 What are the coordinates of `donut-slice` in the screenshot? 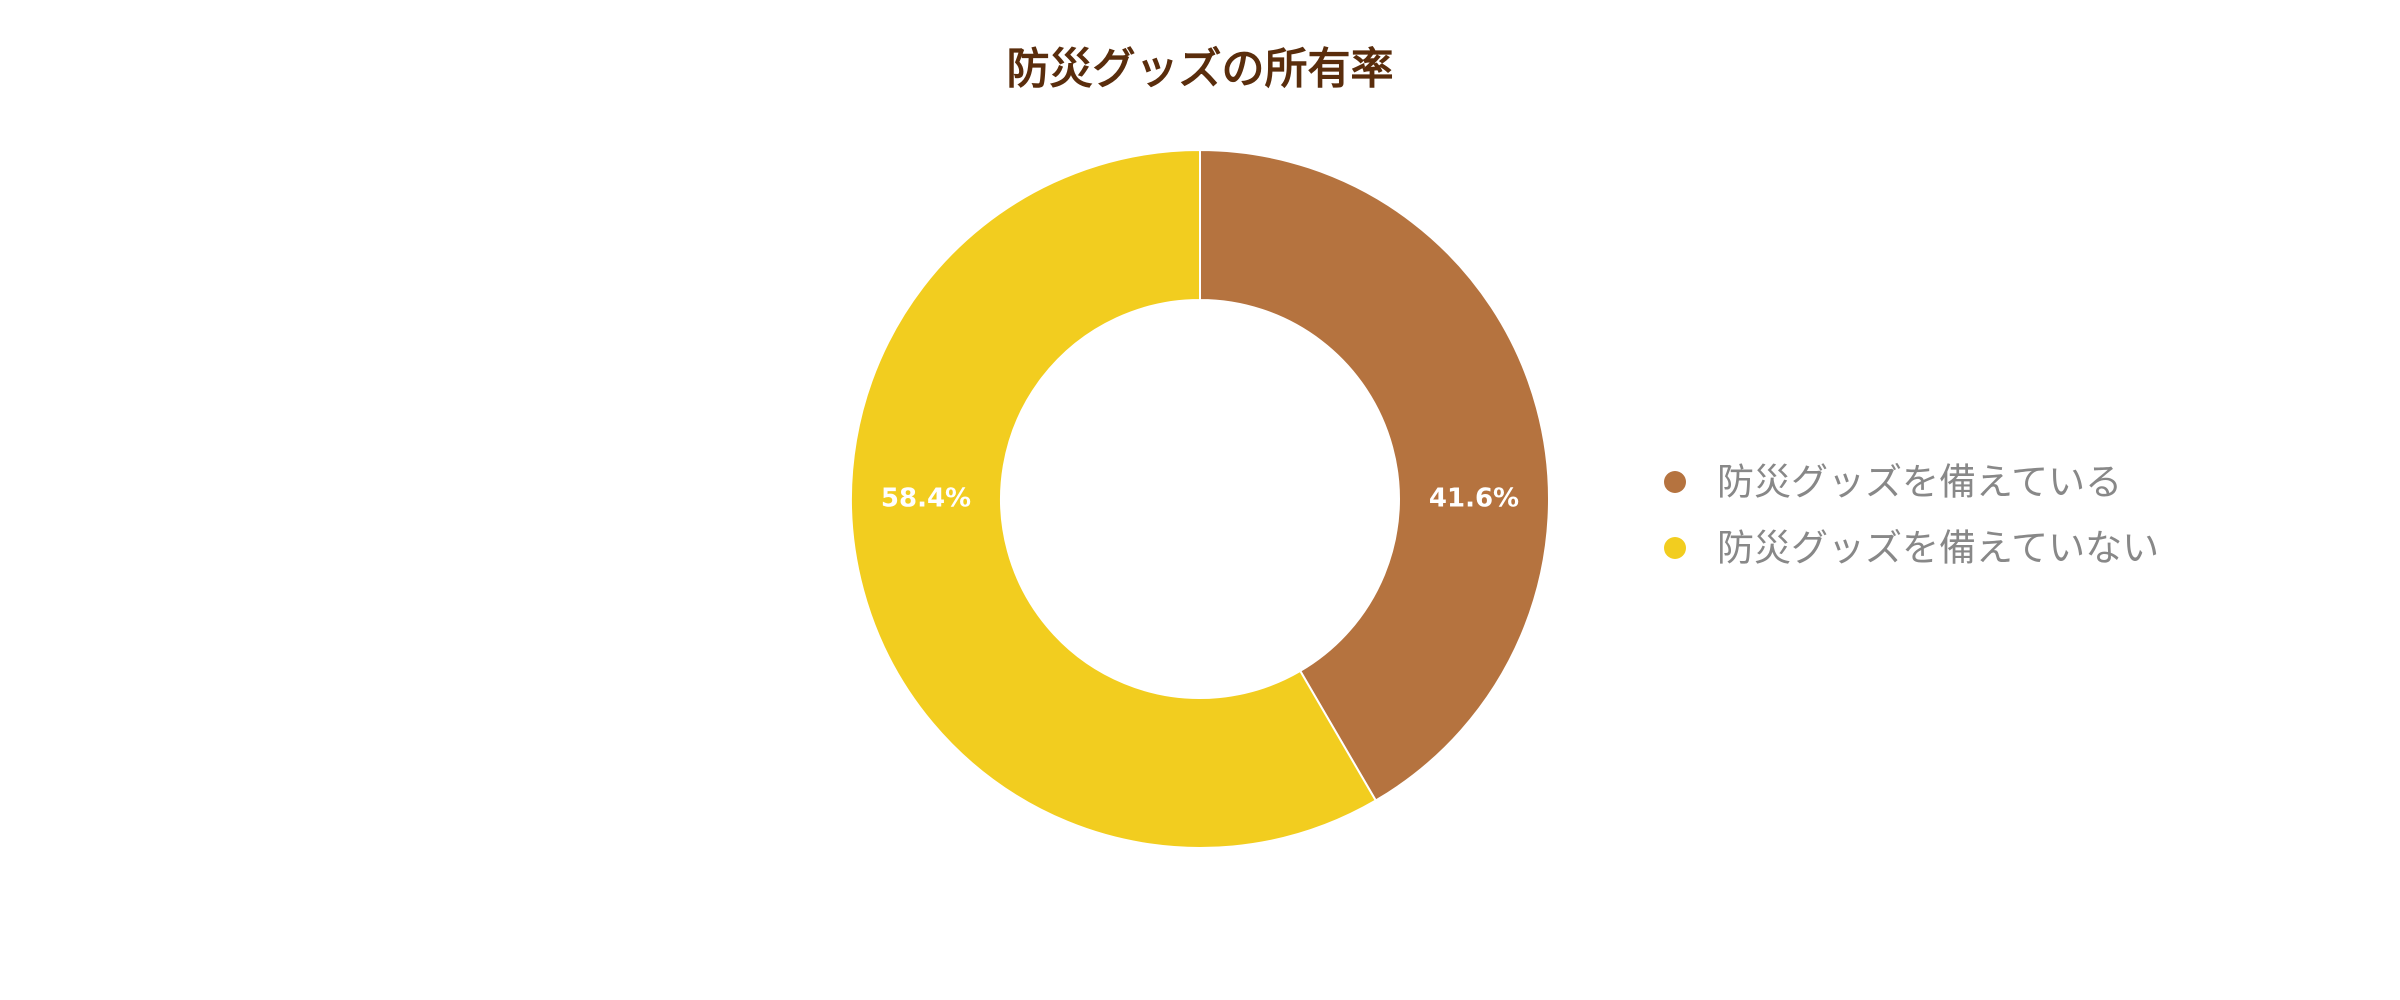 It's located at (1374, 475).